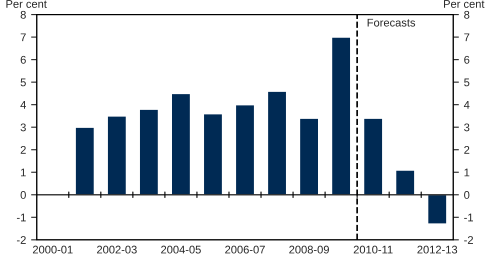  What do you see at coordinates (468, 240) in the screenshot?
I see `y2-tick-label: -2` at bounding box center [468, 240].